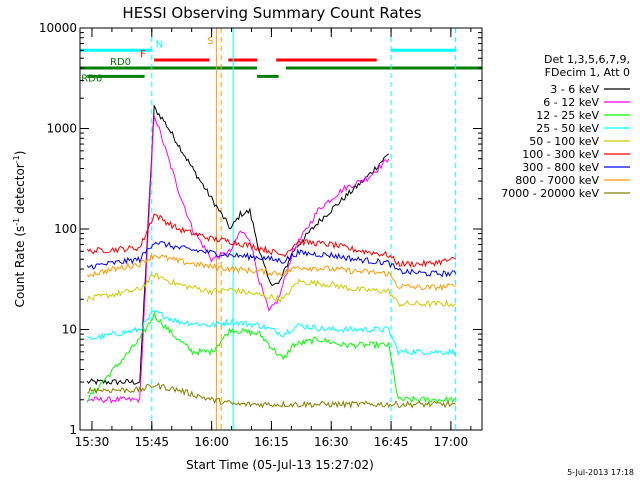 This screenshot has height=480, width=640. I want to click on legend-label-5: 100 - 300 keV, so click(560, 154).